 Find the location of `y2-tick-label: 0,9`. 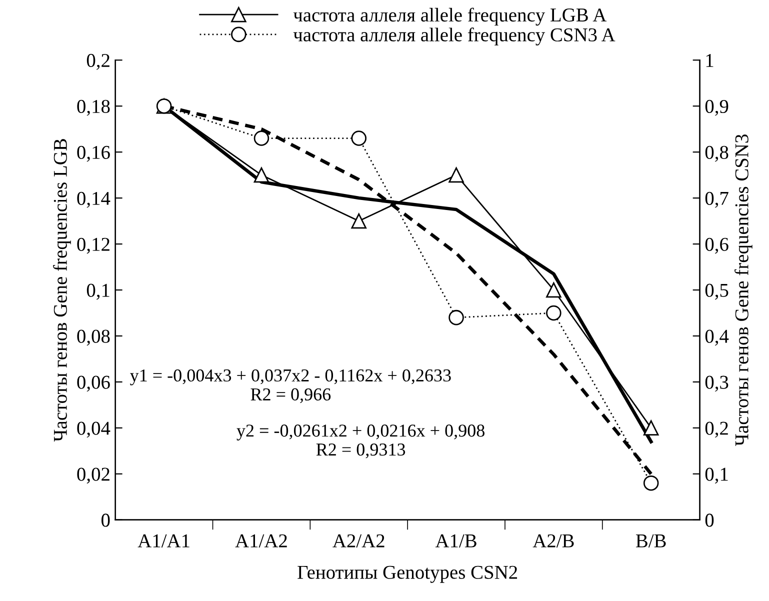

y2-tick-label: 0,9 is located at coordinates (716, 108).